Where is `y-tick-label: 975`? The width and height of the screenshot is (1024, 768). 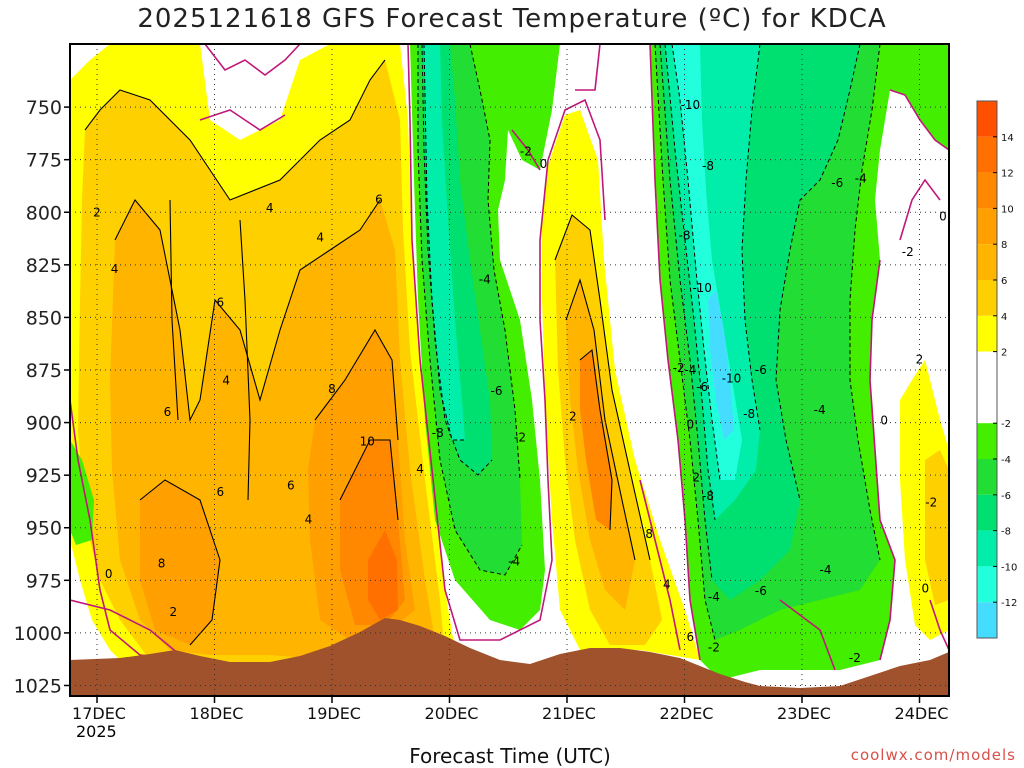 y-tick-label: 975 is located at coordinates (44, 581).